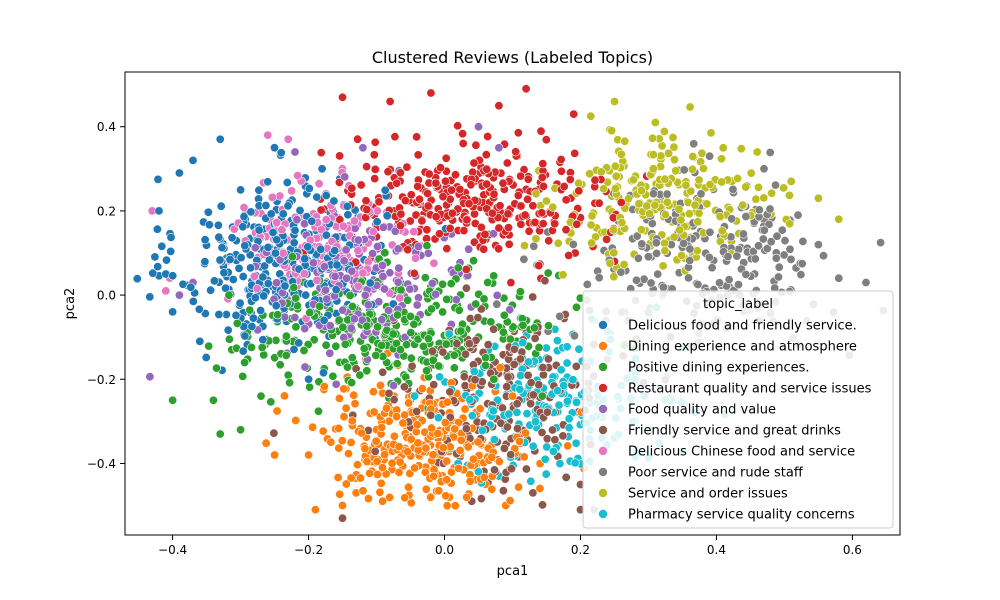 The height and width of the screenshot is (600, 1000). What do you see at coordinates (727, 347) in the screenshot?
I see `legend-entry: Dining experience and atmosphere` at bounding box center [727, 347].